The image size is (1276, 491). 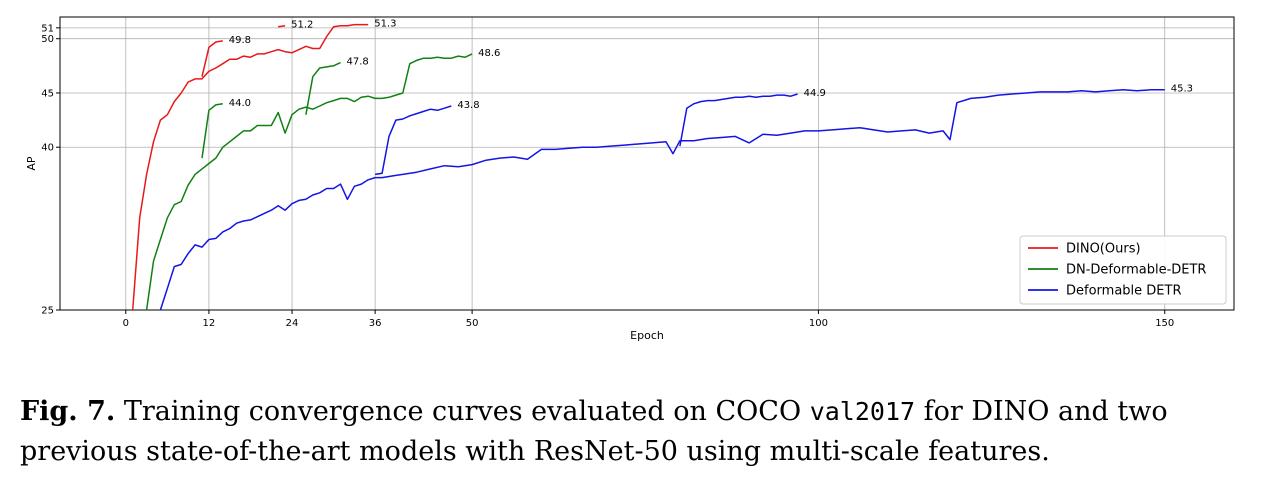 I want to click on x-axis-label: Epoch, so click(x=647, y=335).